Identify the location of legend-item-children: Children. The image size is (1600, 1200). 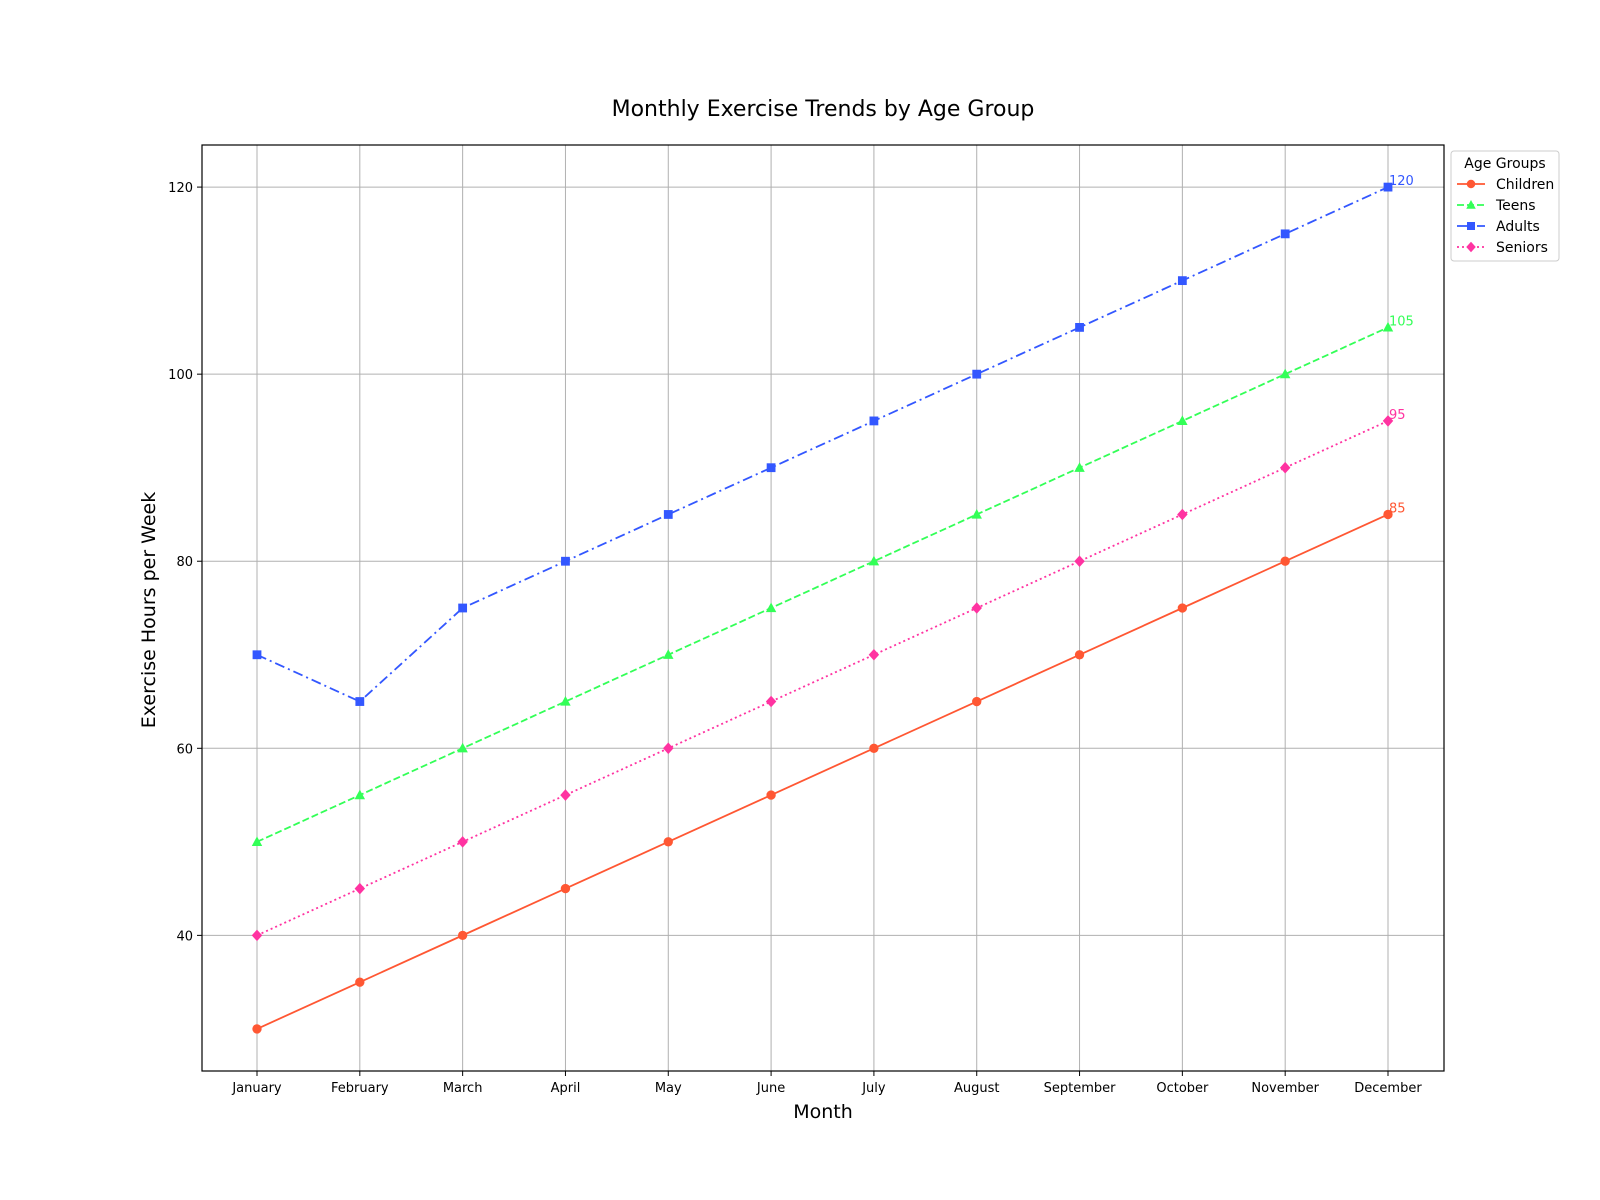
(1505, 185).